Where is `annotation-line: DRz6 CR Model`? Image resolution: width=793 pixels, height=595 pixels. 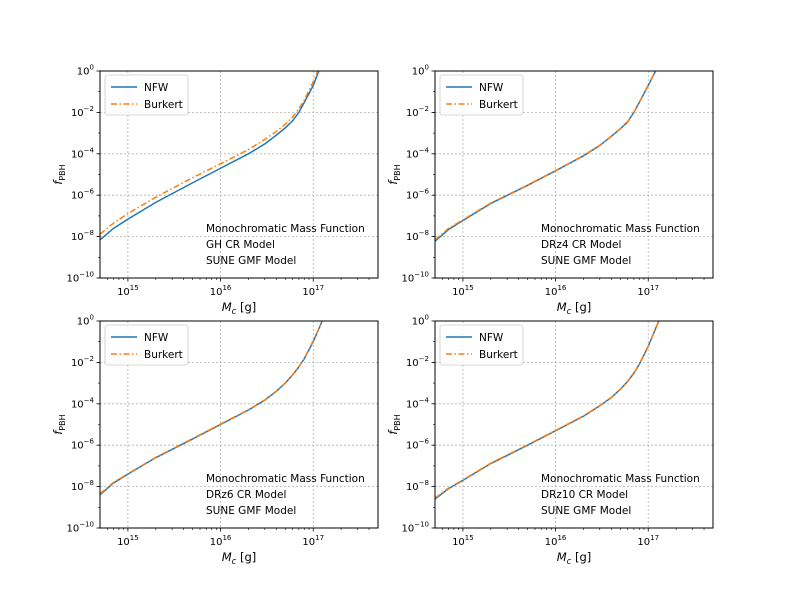
annotation-line: DRz6 CR Model is located at coordinates (246, 495).